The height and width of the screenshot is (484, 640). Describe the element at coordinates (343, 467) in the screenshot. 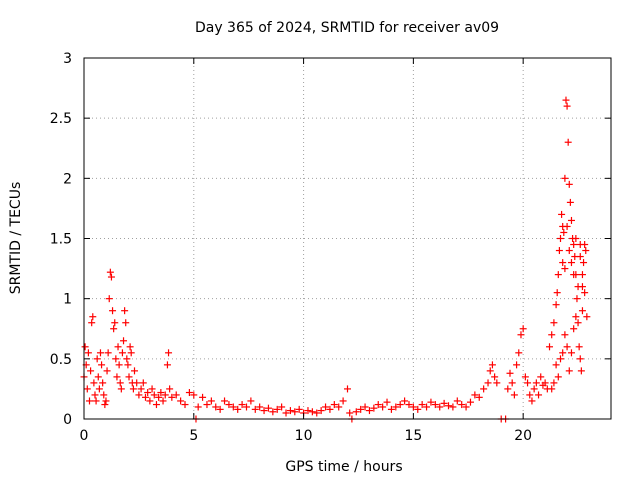

I see `x-axis-label: GPS time / hours` at that location.